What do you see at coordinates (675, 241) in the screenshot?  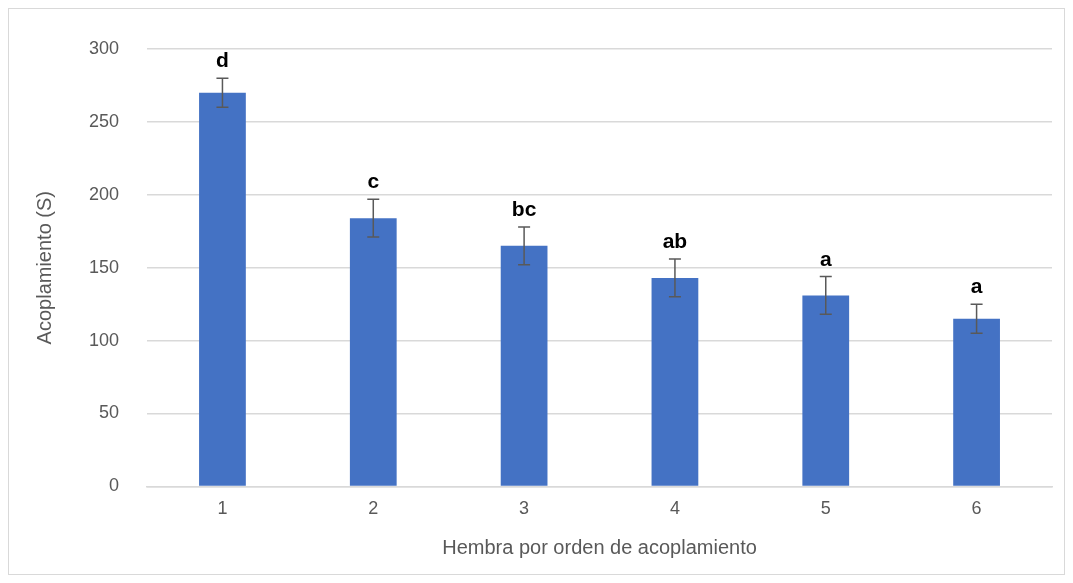 I see `annotation: ab` at bounding box center [675, 241].